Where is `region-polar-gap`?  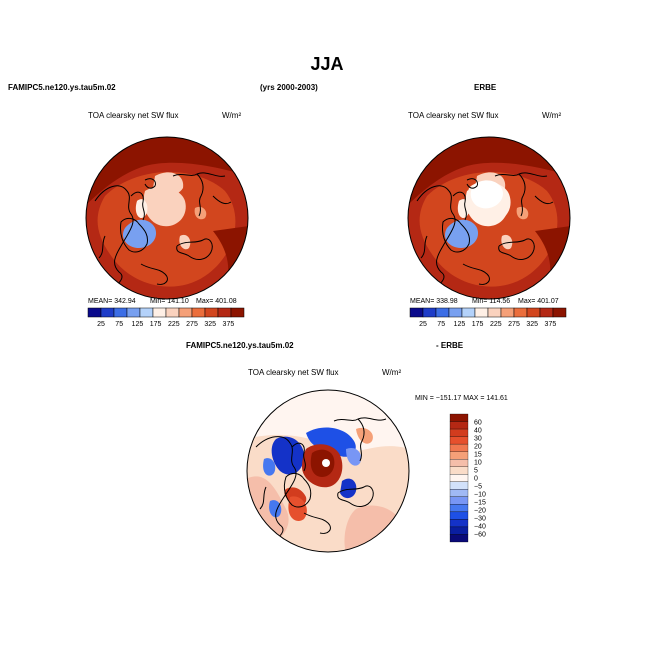
region-polar-gap is located at coordinates (486, 194).